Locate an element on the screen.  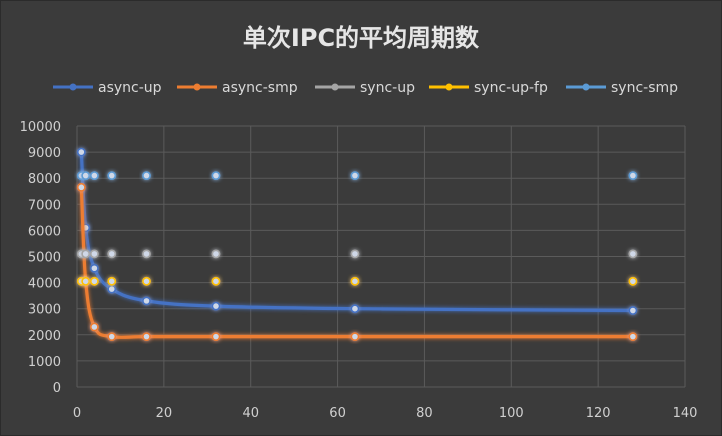
x-tick-label: 100 is located at coordinates (511, 413).